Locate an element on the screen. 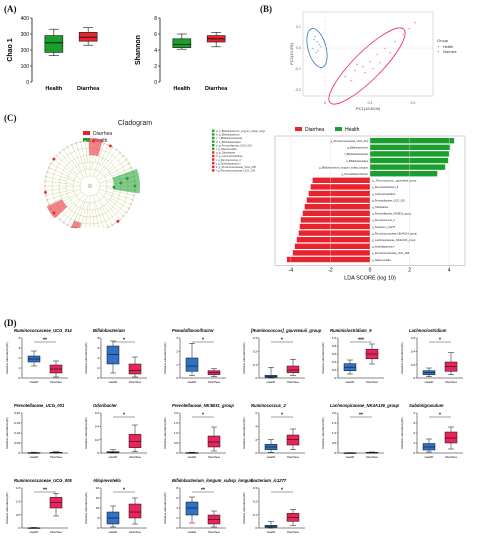  lda-bar-label: g_Ruminococcaceae_UCG_014 is located at coordinates (350, 141).